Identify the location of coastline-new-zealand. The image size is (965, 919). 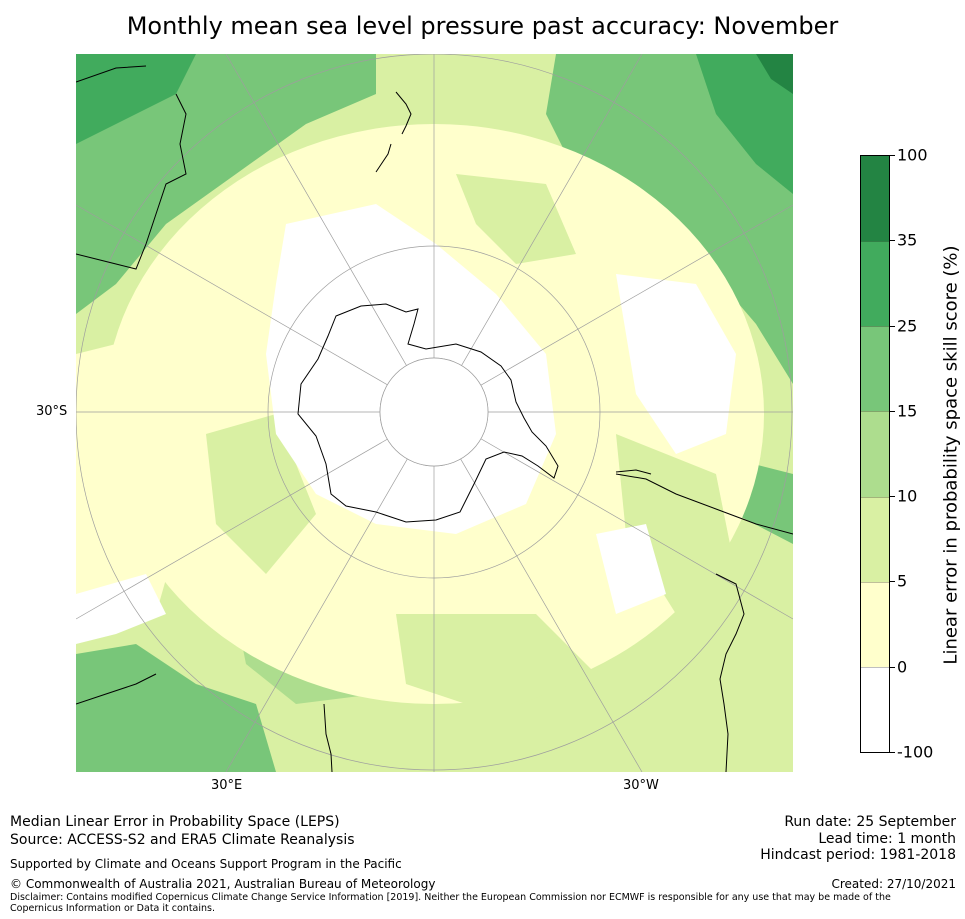
(393, 132).